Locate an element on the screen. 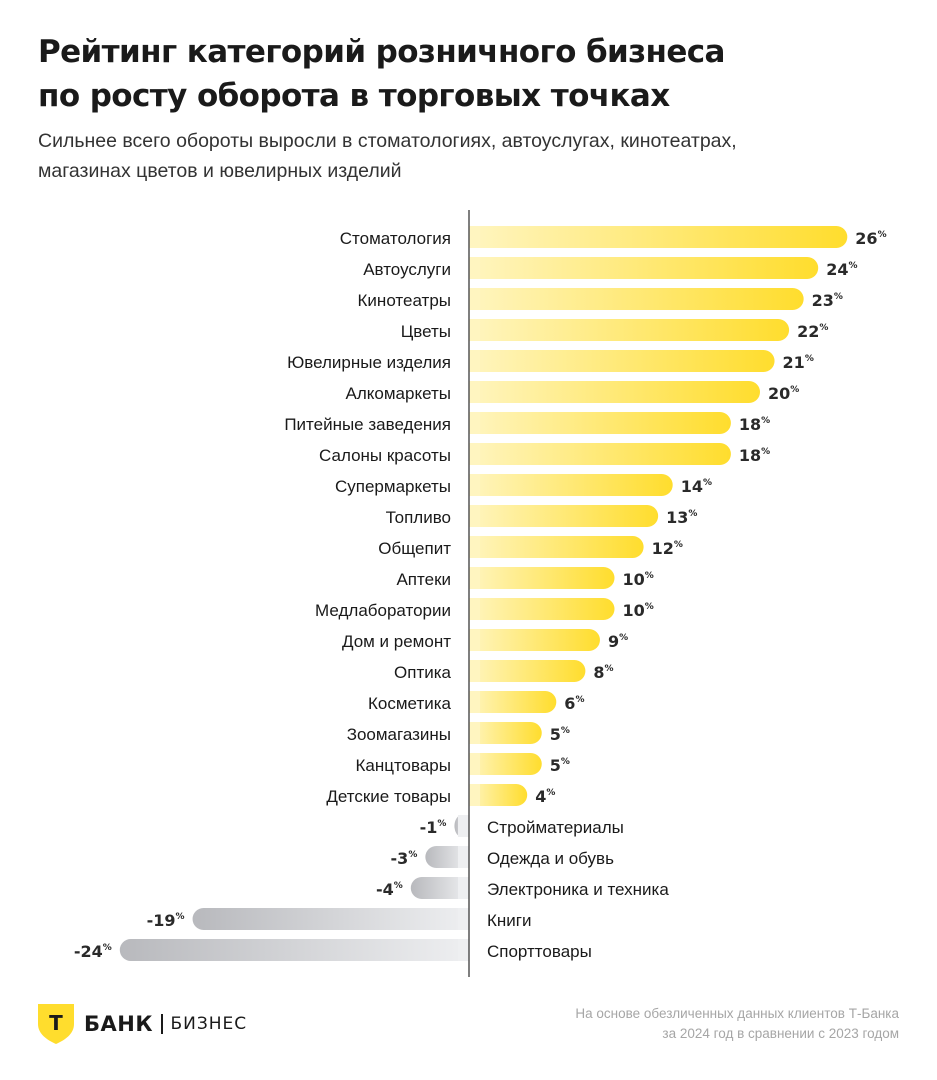 The width and height of the screenshot is (937, 1080). category-label-2: Кинотеатры is located at coordinates (404, 300).